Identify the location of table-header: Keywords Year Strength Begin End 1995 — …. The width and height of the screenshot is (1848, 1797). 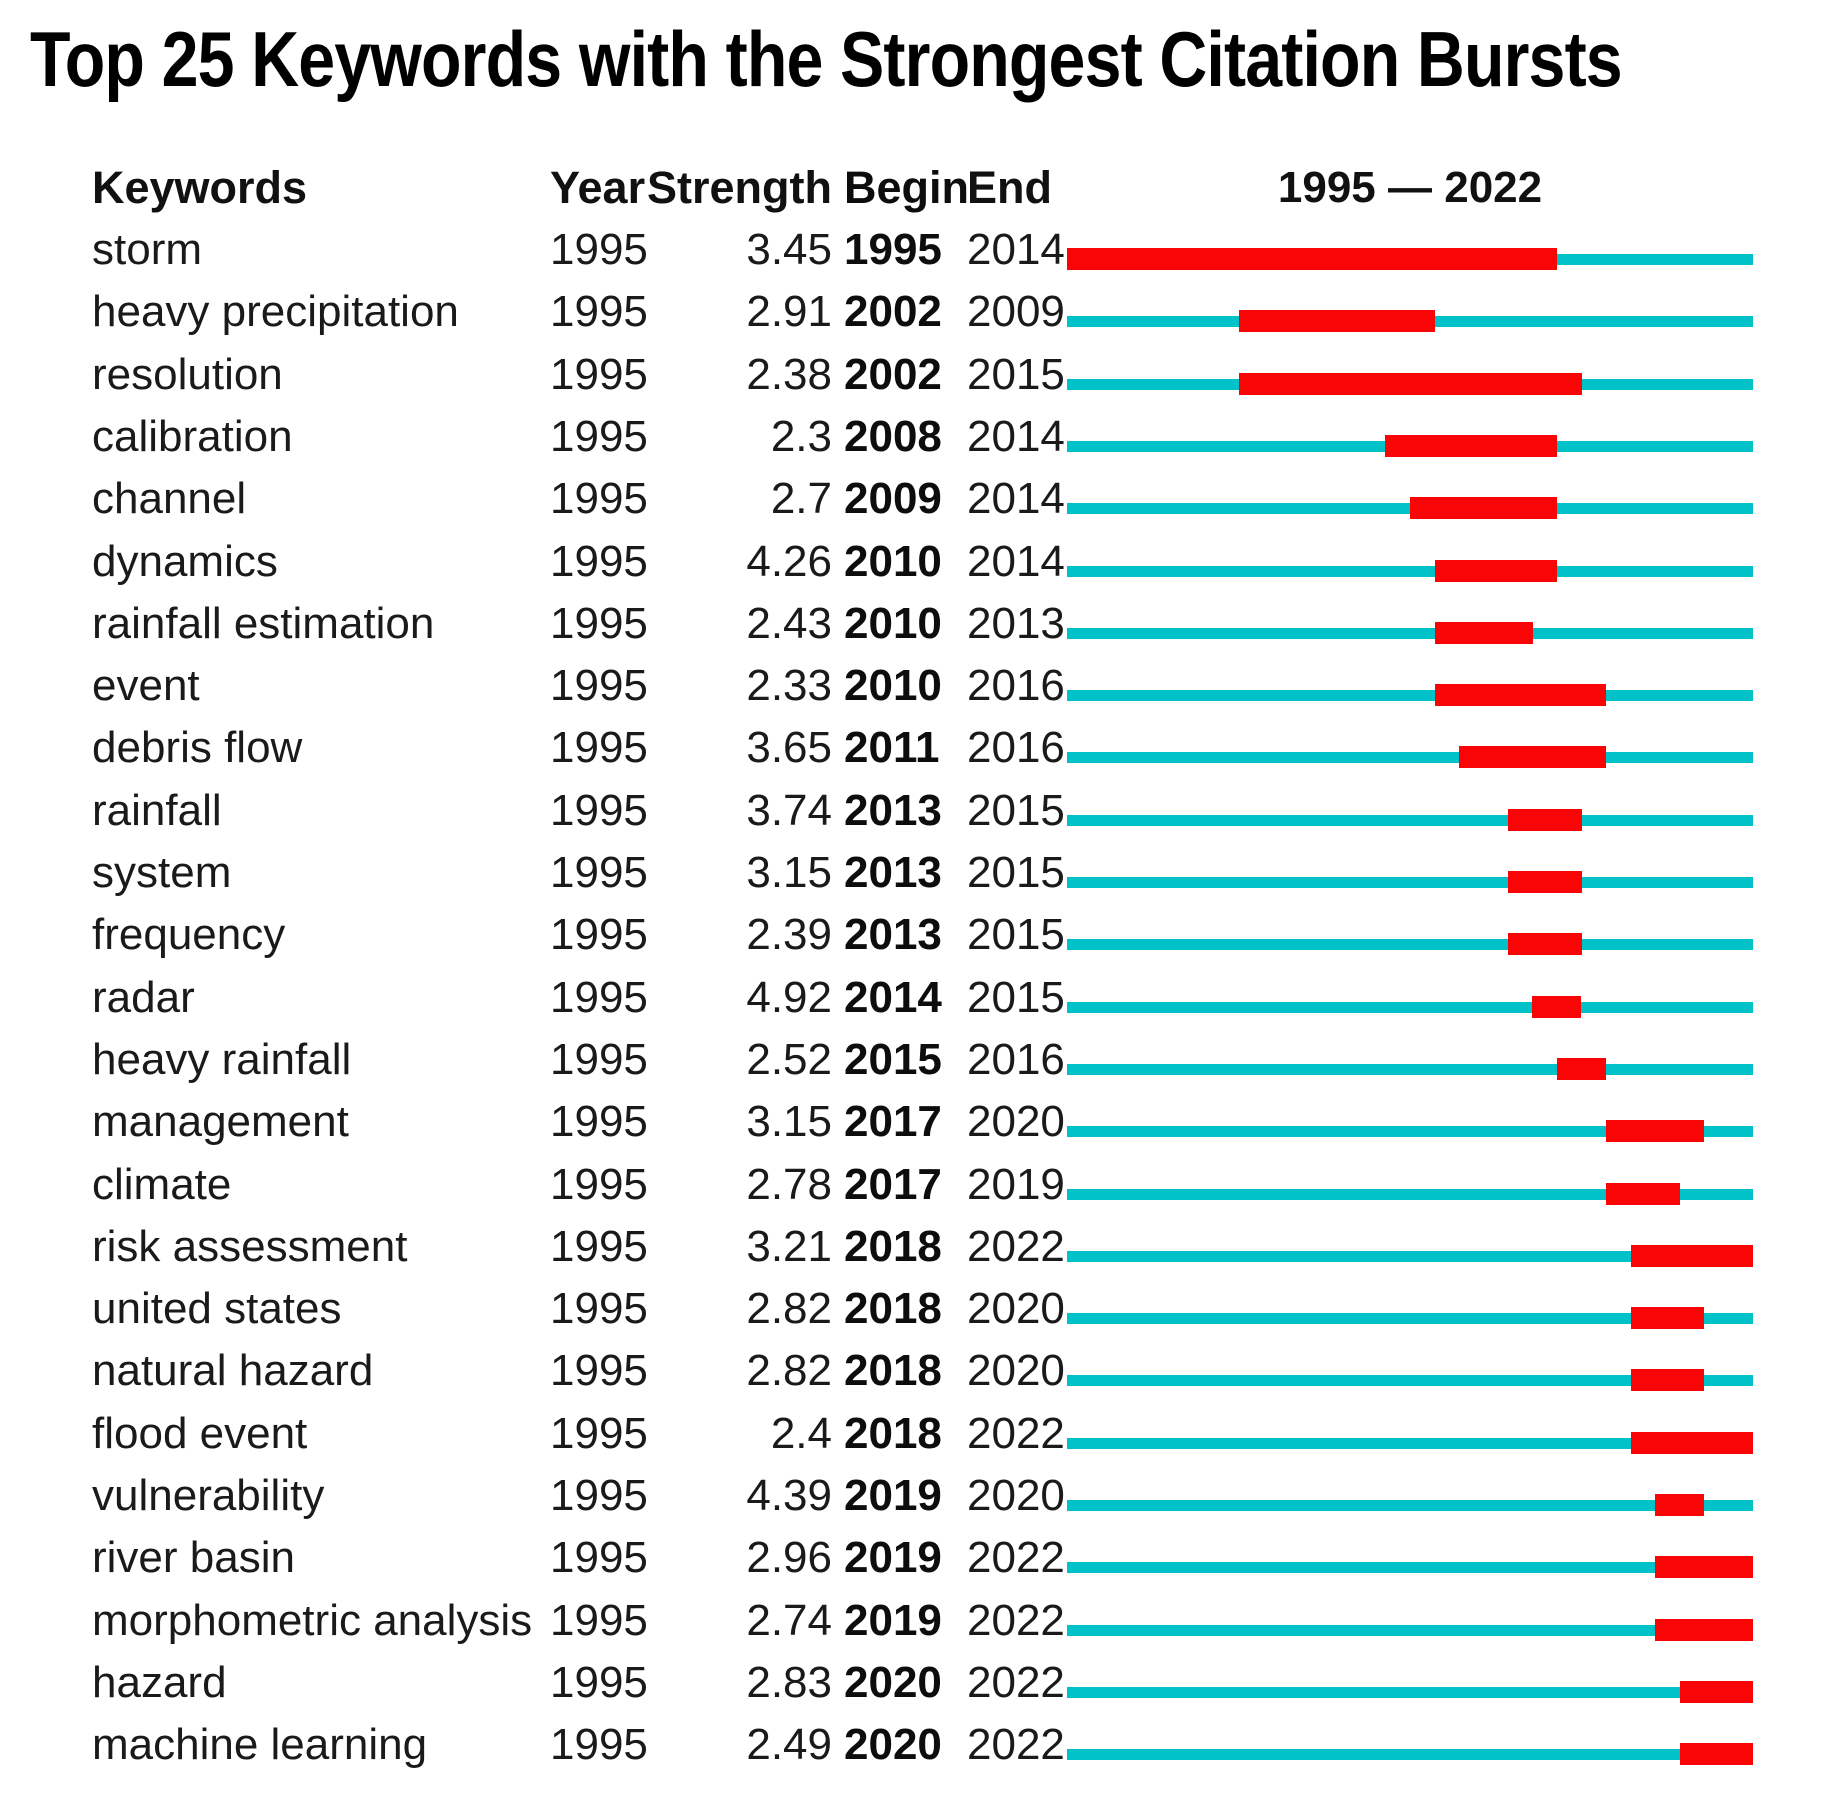
(924, 188).